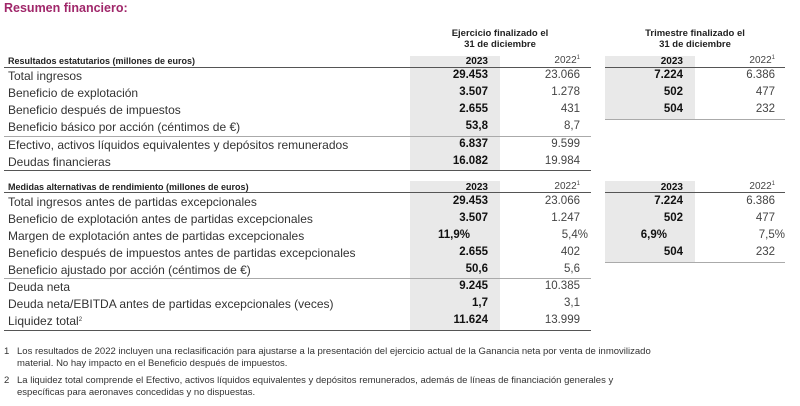 The image size is (800, 406). I want to click on value-q2023: 6,9%, so click(653, 235).